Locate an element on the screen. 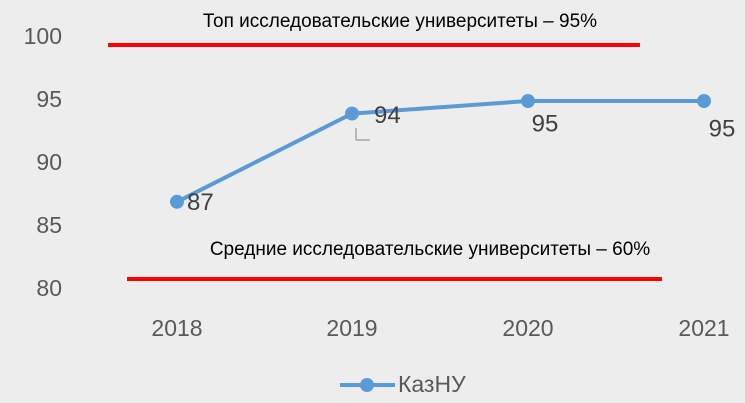  y-tick-label: 80 is located at coordinates (49, 288).